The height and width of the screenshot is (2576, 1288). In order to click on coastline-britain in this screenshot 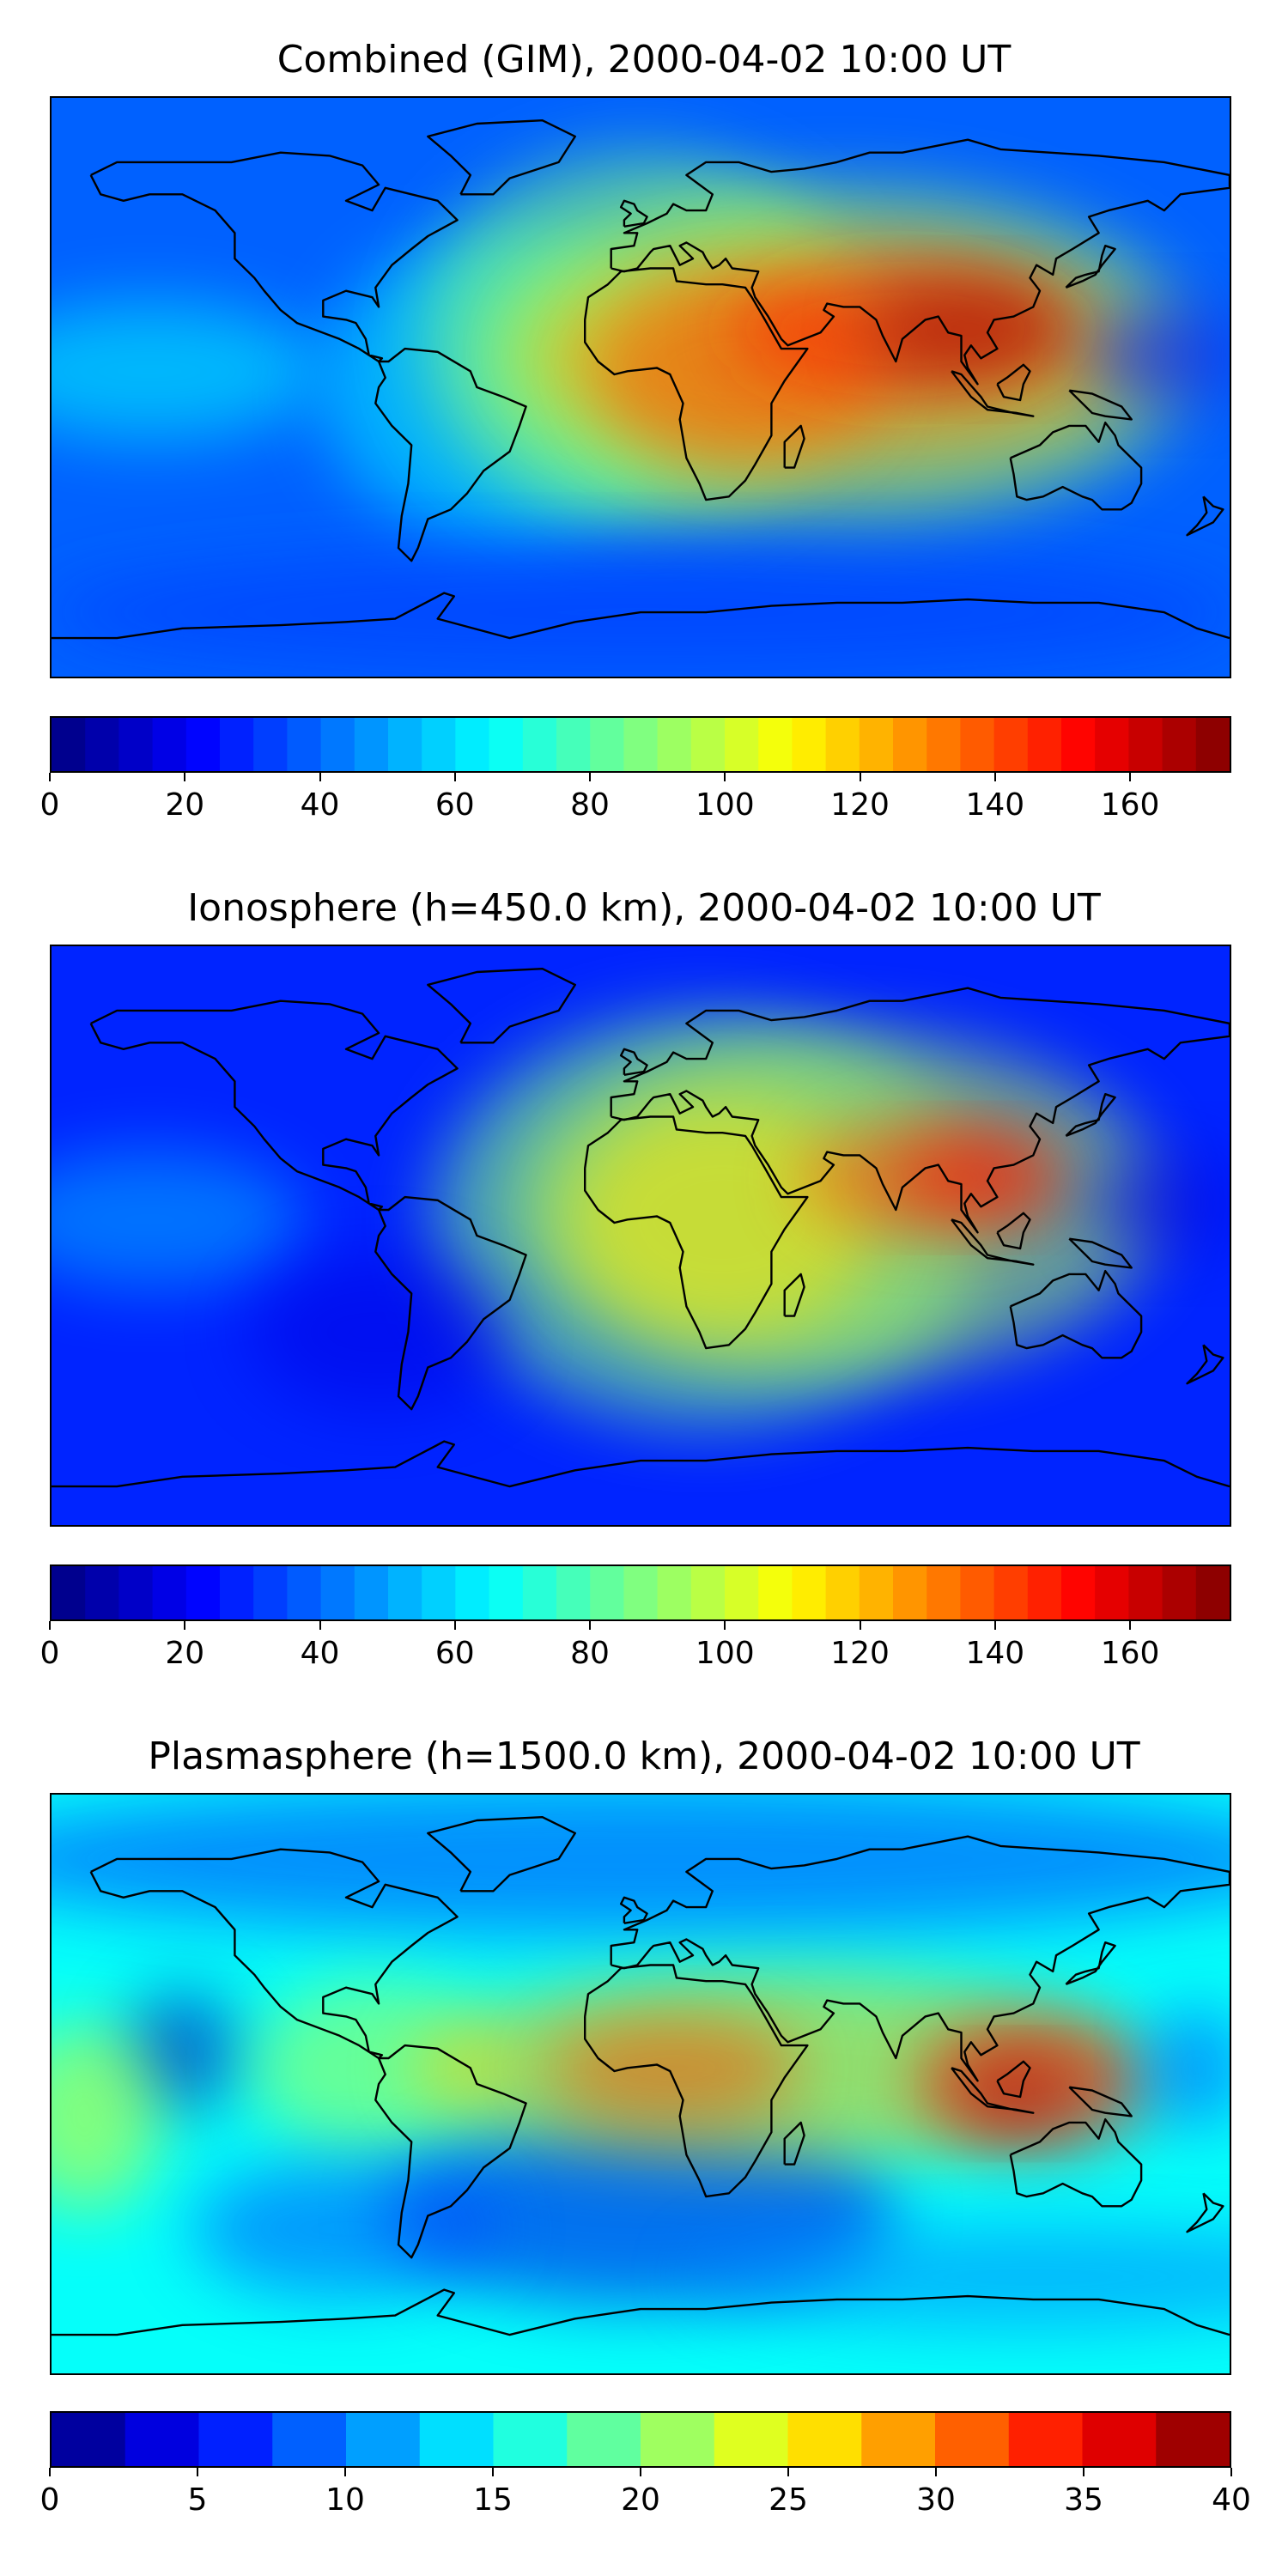, I will do `click(633, 213)`.